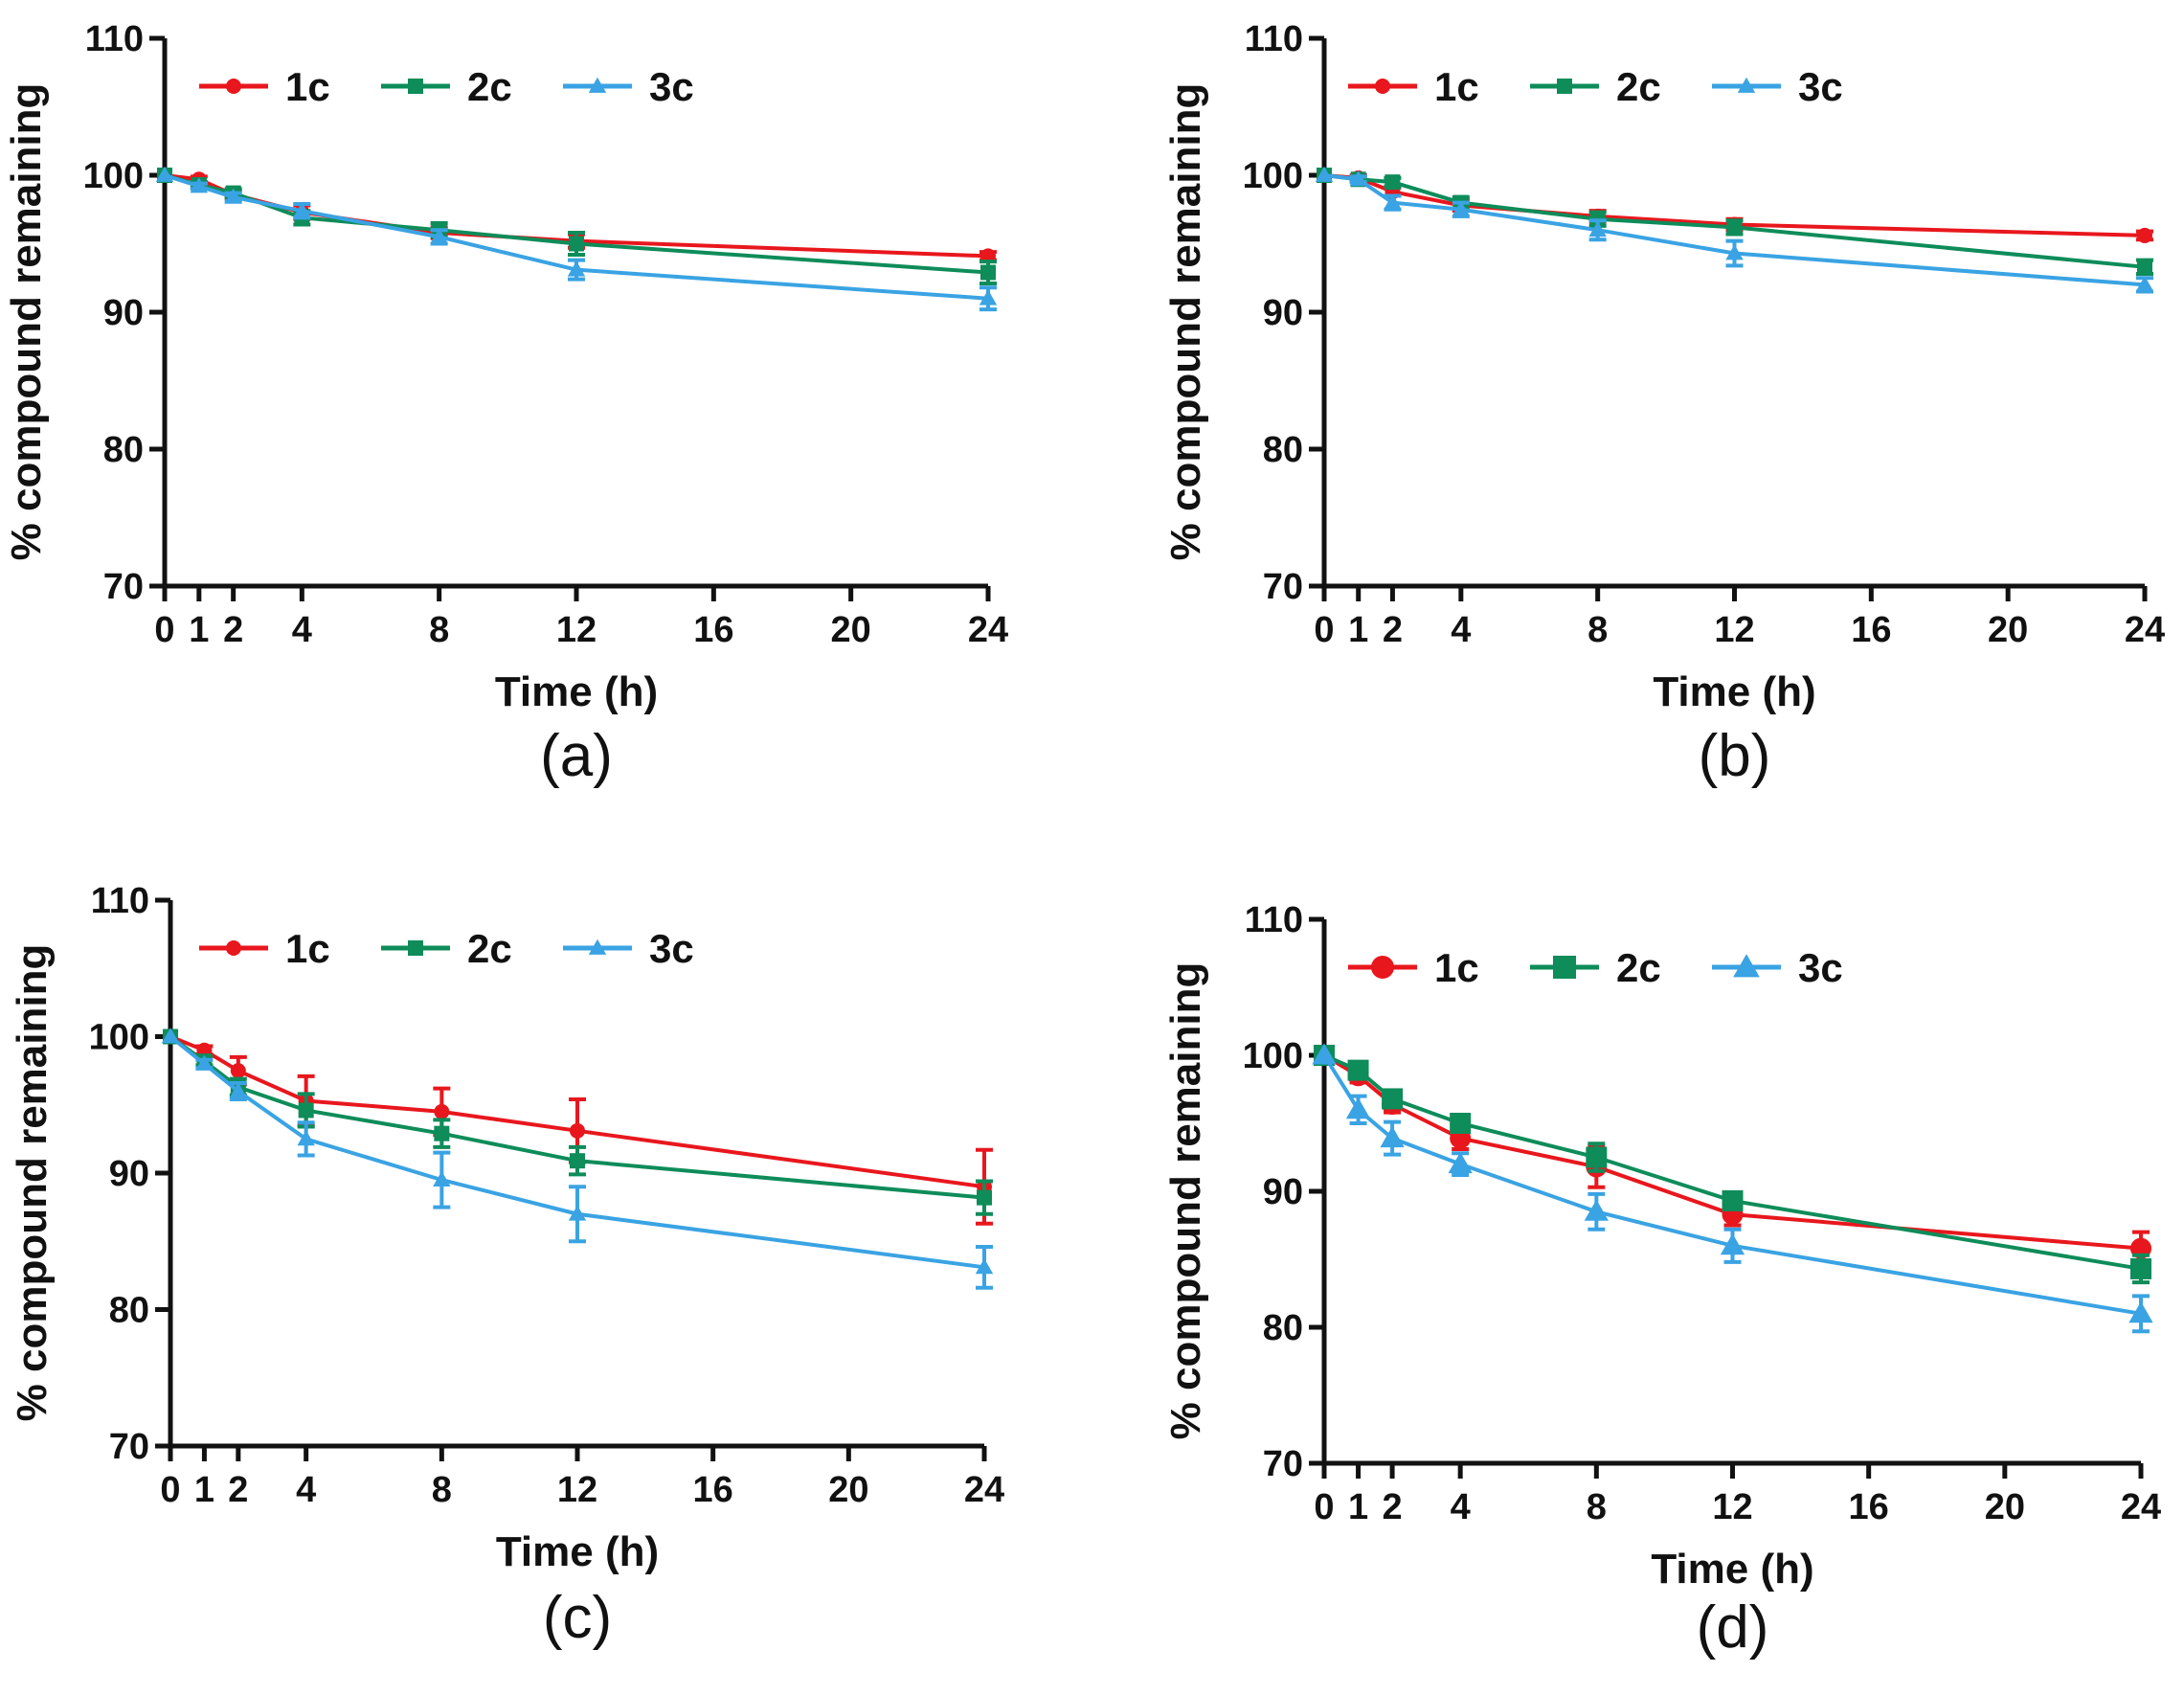 This screenshot has height=1695, width=2184. I want to click on x-tick-label: 16, so click(713, 1490).